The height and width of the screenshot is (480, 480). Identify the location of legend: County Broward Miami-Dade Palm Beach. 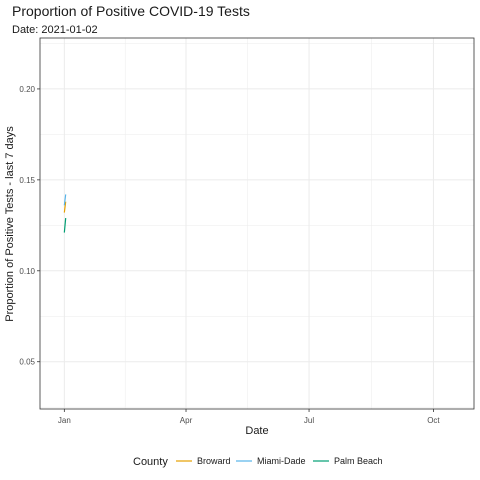
(258, 462).